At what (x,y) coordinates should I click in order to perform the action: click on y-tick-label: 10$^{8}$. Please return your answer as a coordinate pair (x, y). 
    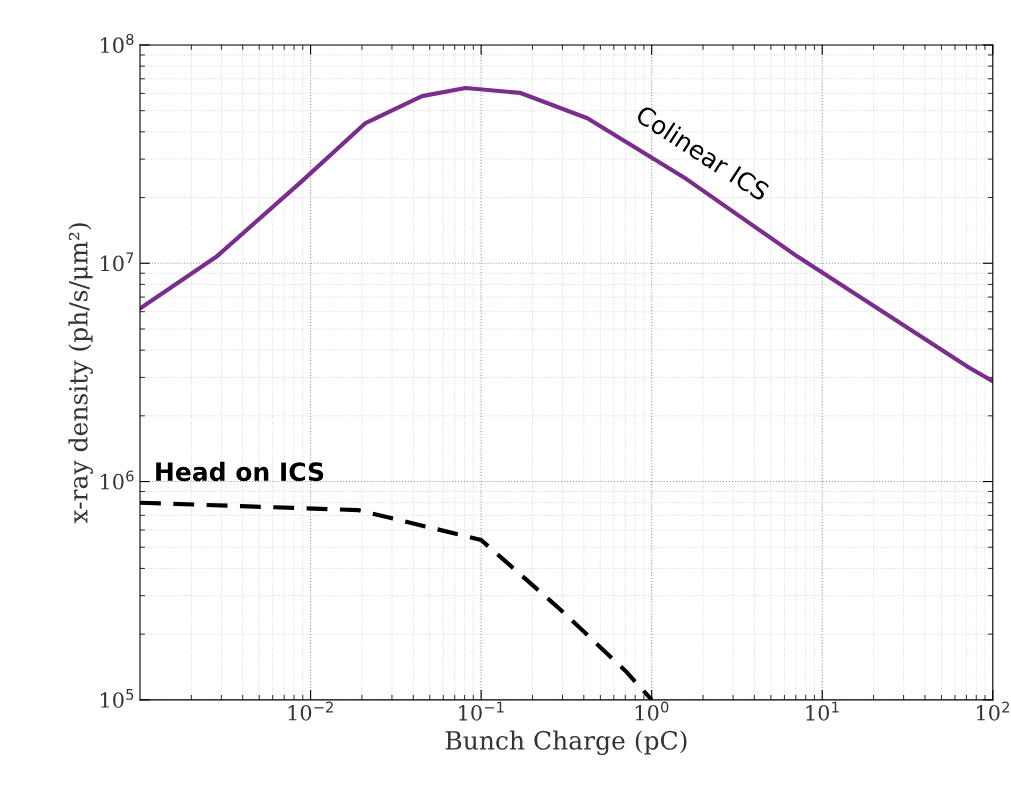
    Looking at the image, I should click on (117, 43).